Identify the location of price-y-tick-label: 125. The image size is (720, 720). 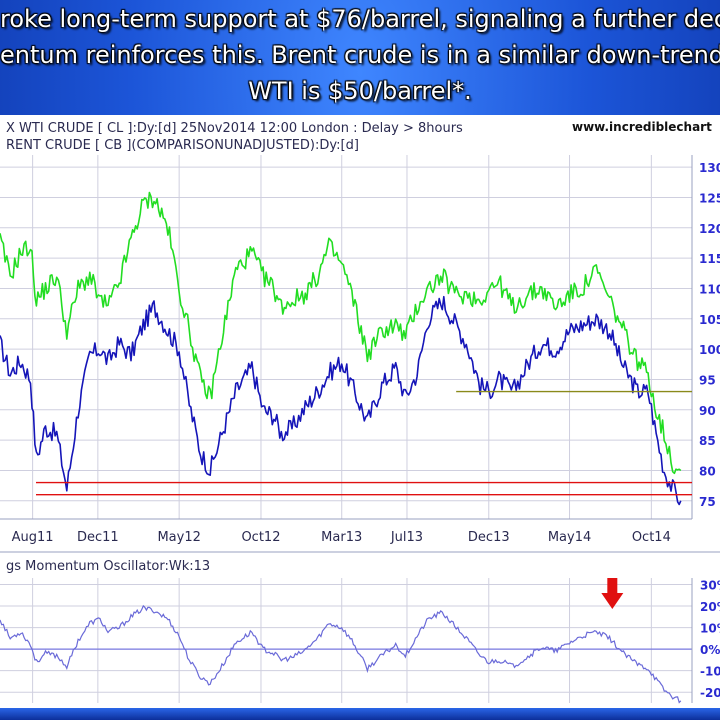
(709, 198).